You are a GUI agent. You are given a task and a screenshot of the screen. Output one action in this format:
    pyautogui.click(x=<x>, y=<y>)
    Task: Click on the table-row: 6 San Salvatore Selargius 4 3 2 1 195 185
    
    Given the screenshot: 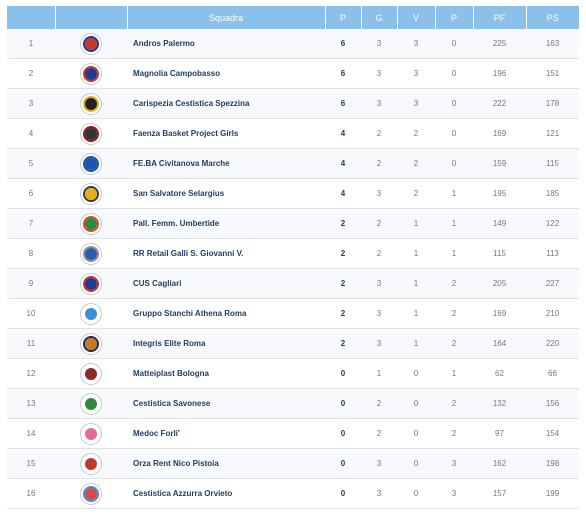 What is the action you would take?
    pyautogui.click(x=293, y=193)
    